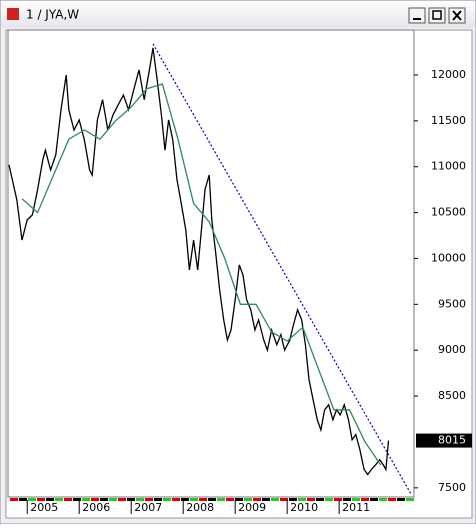 This screenshot has width=476, height=528. Describe the element at coordinates (452, 487) in the screenshot. I see `y-tick-label: 7500` at that location.